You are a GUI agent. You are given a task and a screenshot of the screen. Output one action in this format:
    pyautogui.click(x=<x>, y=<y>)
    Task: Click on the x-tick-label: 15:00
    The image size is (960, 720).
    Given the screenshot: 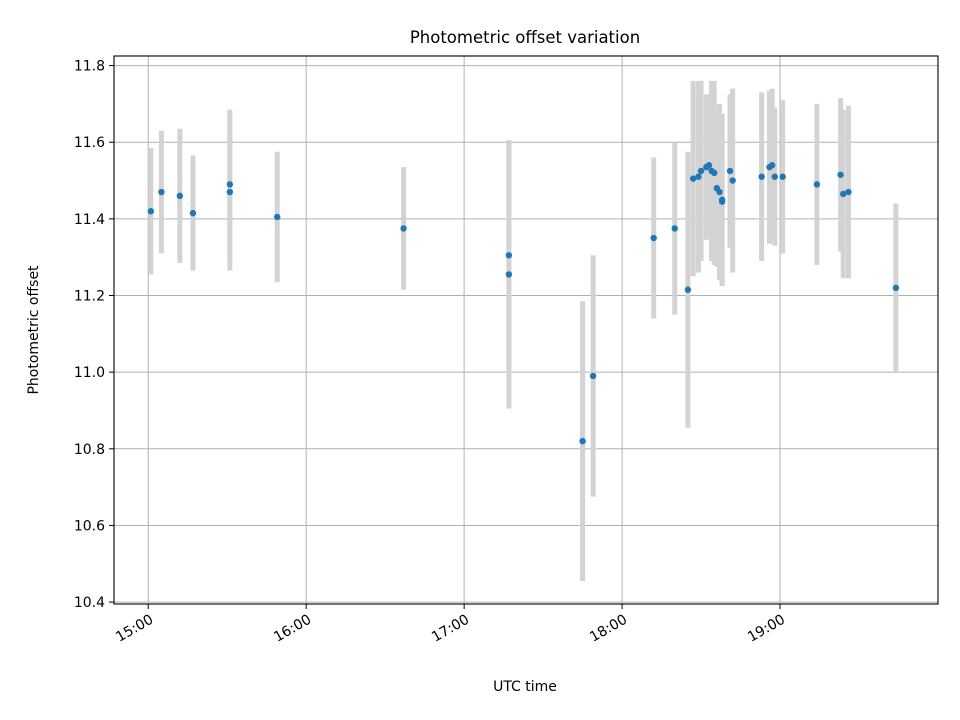 What is the action you would take?
    pyautogui.click(x=134, y=629)
    